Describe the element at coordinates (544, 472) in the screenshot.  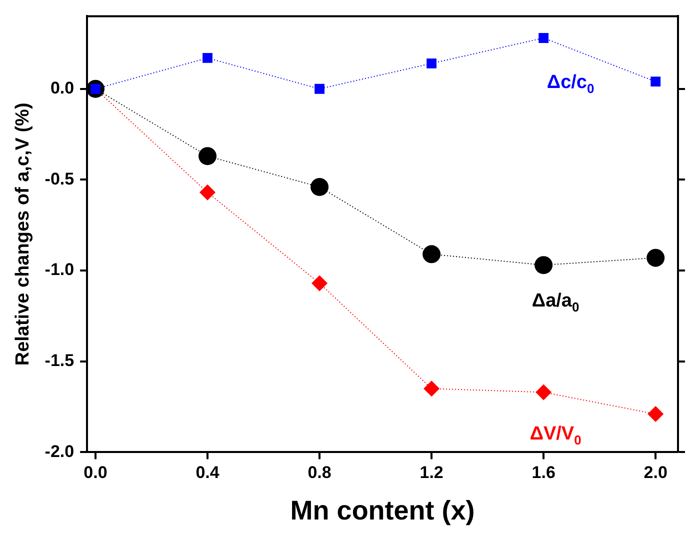
I see `x-tick-label: 1.6` at that location.